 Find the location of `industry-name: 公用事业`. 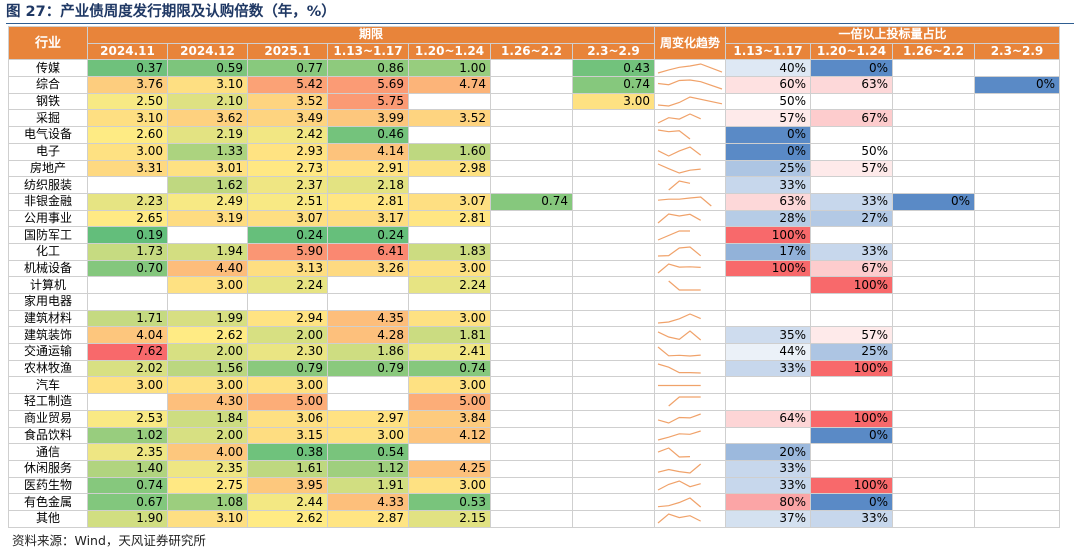

industry-name: 公用事业 is located at coordinates (48, 218).